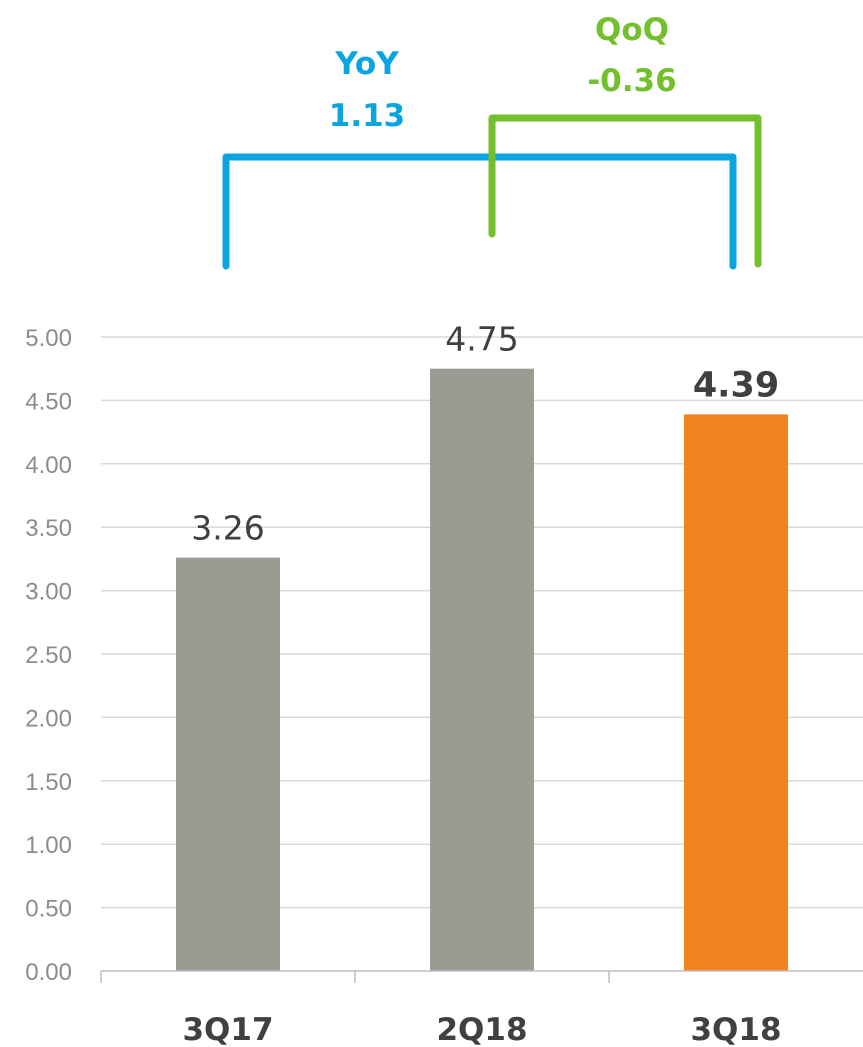  What do you see at coordinates (481, 339) in the screenshot?
I see `data-label: 4.75` at bounding box center [481, 339].